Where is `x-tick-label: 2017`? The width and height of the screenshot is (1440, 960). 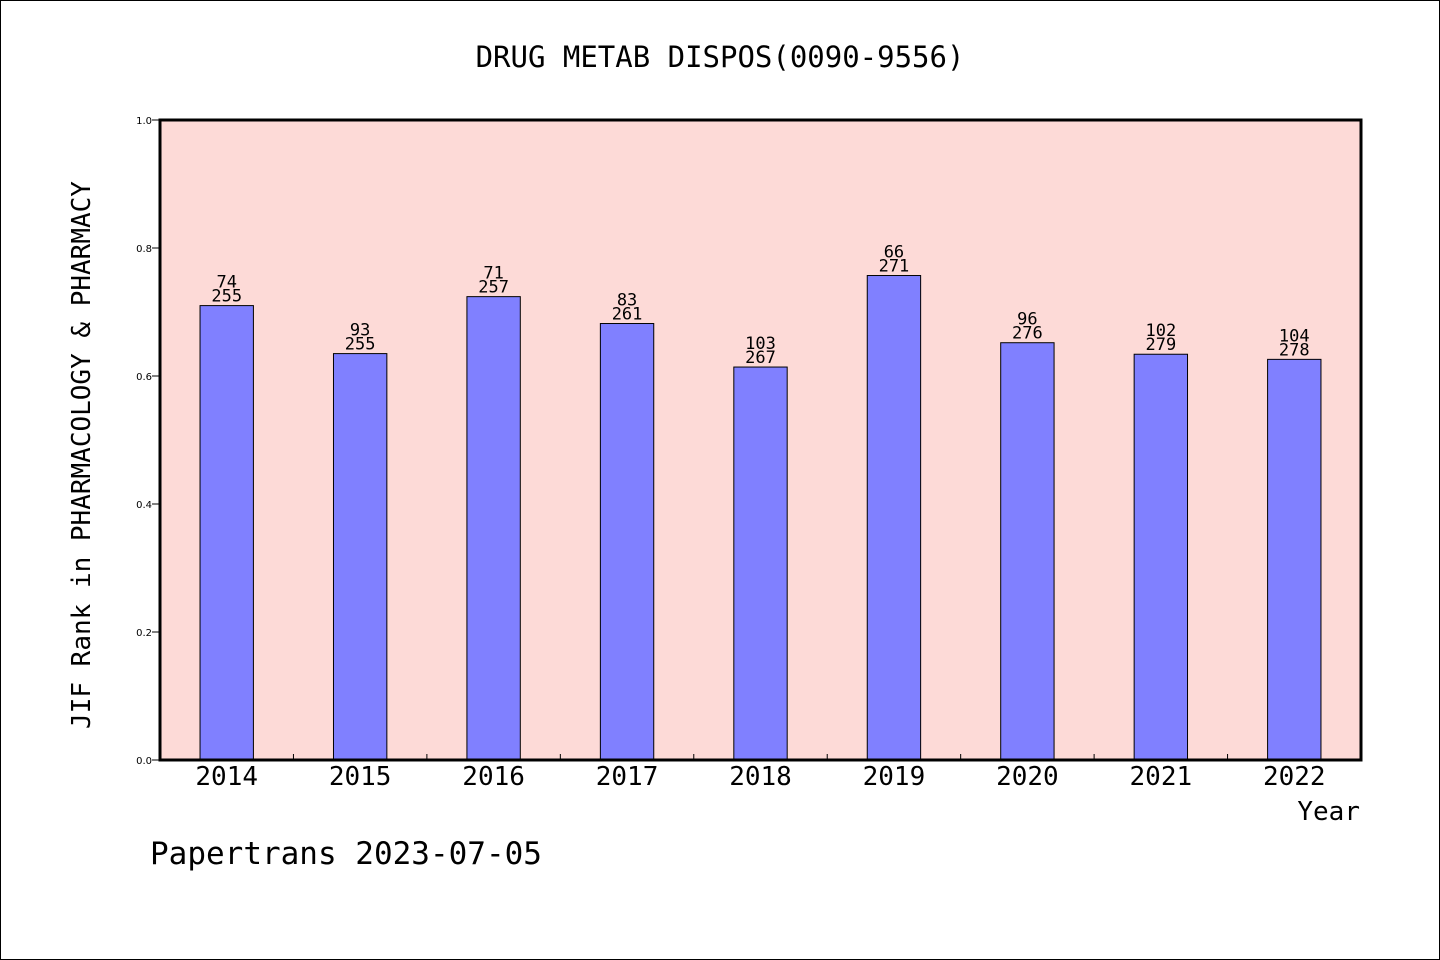
x-tick-label: 2017 is located at coordinates (627, 777).